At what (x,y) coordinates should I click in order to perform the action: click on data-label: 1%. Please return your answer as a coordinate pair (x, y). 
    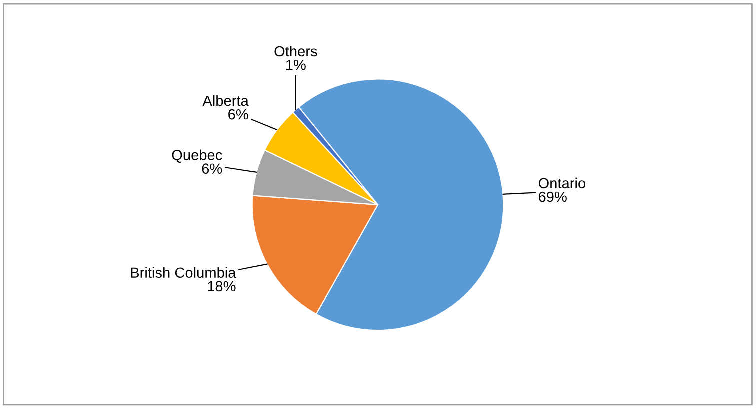
    Looking at the image, I should click on (296, 65).